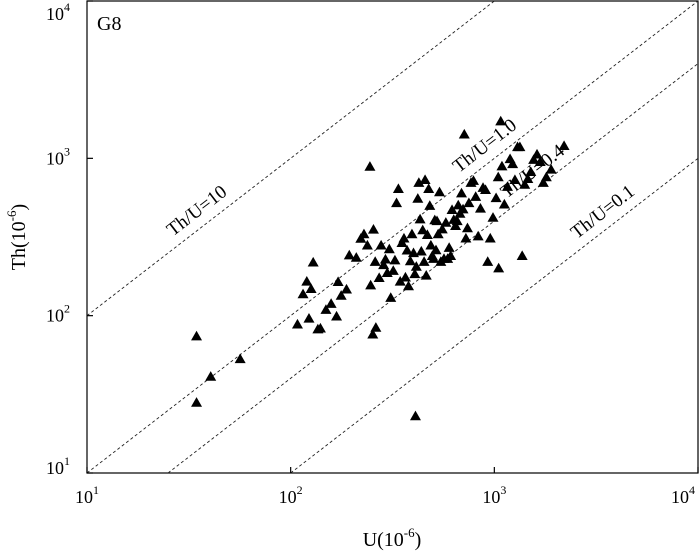 This screenshot has height=553, width=700. Describe the element at coordinates (288, 497) in the screenshot. I see `x-tick-label-base-1: 10` at that location.